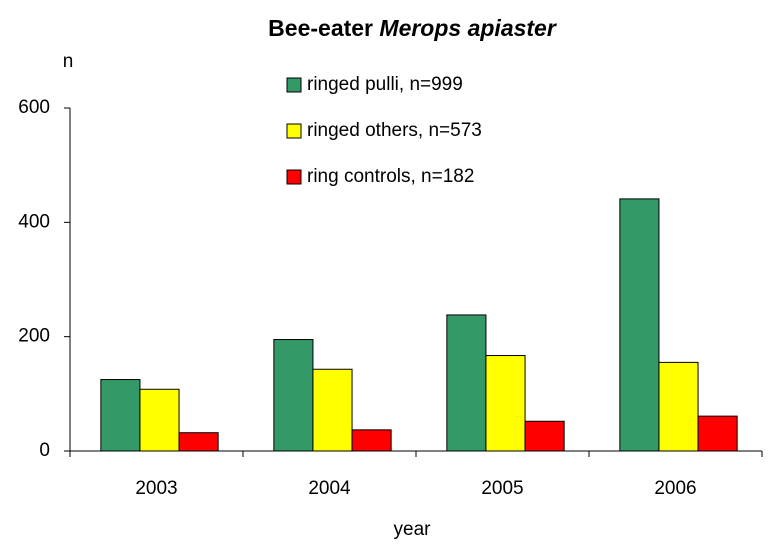 The height and width of the screenshot is (544, 784). I want to click on x-axis-label: year, so click(413, 529).